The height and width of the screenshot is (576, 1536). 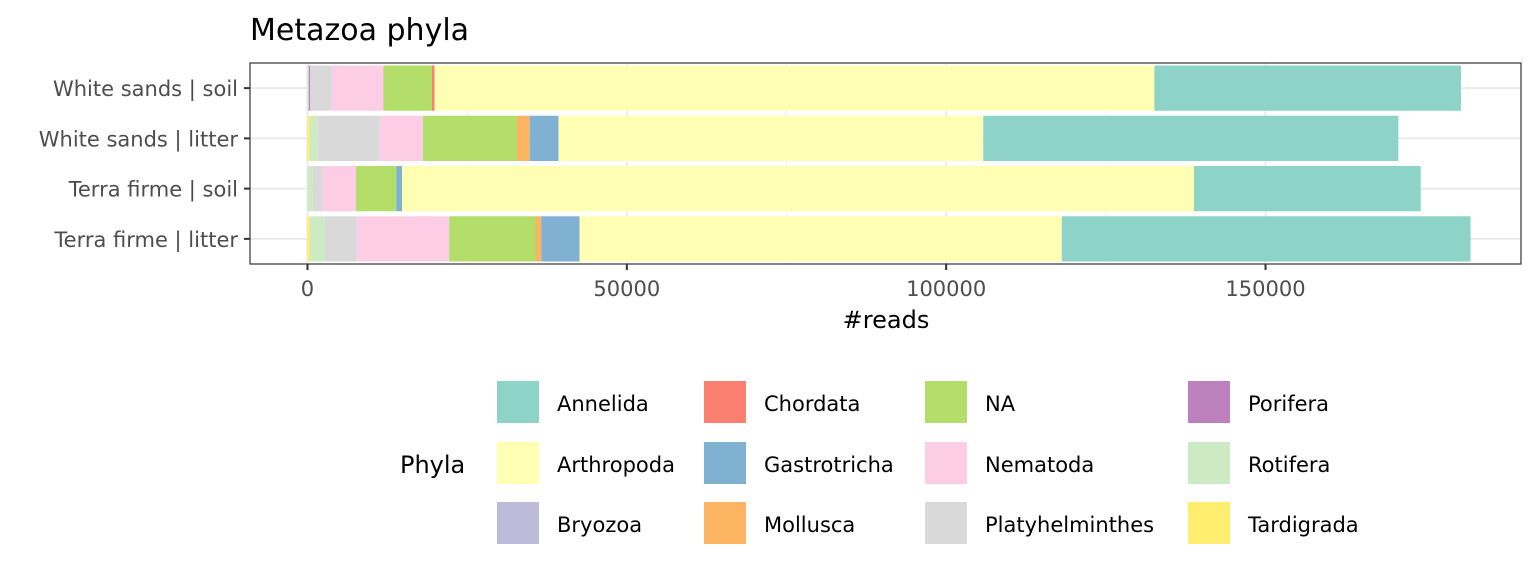 I want to click on legend-key-annelida, so click(x=518, y=402).